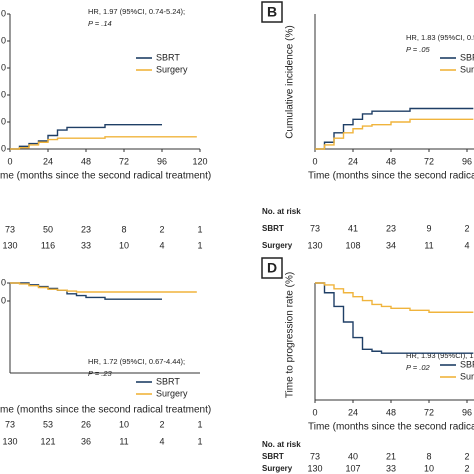 This screenshot has height=474, width=474. What do you see at coordinates (277, 245) in the screenshot?
I see `risk-row-name: Surgery` at bounding box center [277, 245].